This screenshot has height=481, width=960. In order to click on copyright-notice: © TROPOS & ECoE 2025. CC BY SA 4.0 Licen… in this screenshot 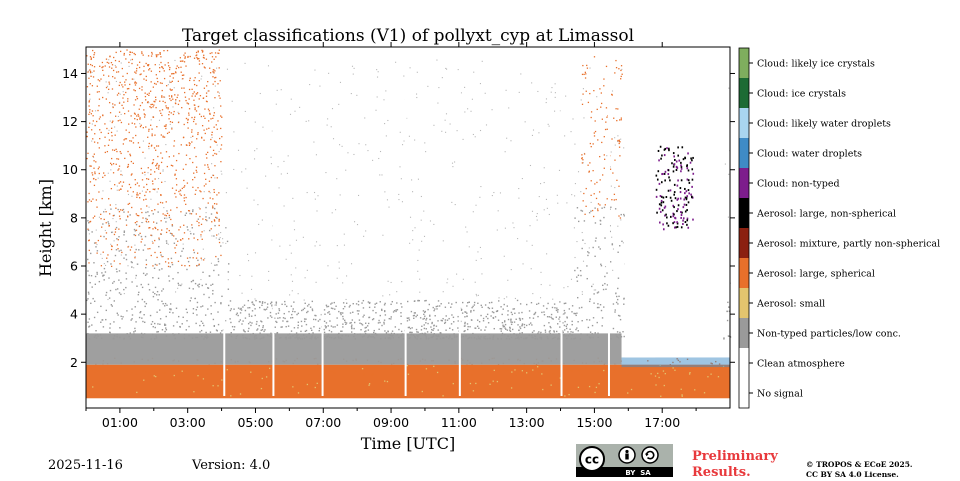, I will do `click(859, 470)`.